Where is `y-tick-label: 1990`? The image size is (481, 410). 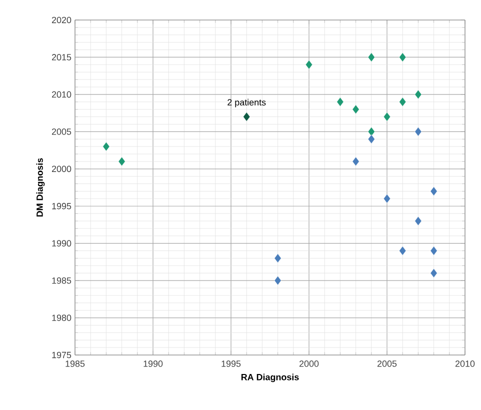 y-tick-label: 1990 is located at coordinates (62, 243).